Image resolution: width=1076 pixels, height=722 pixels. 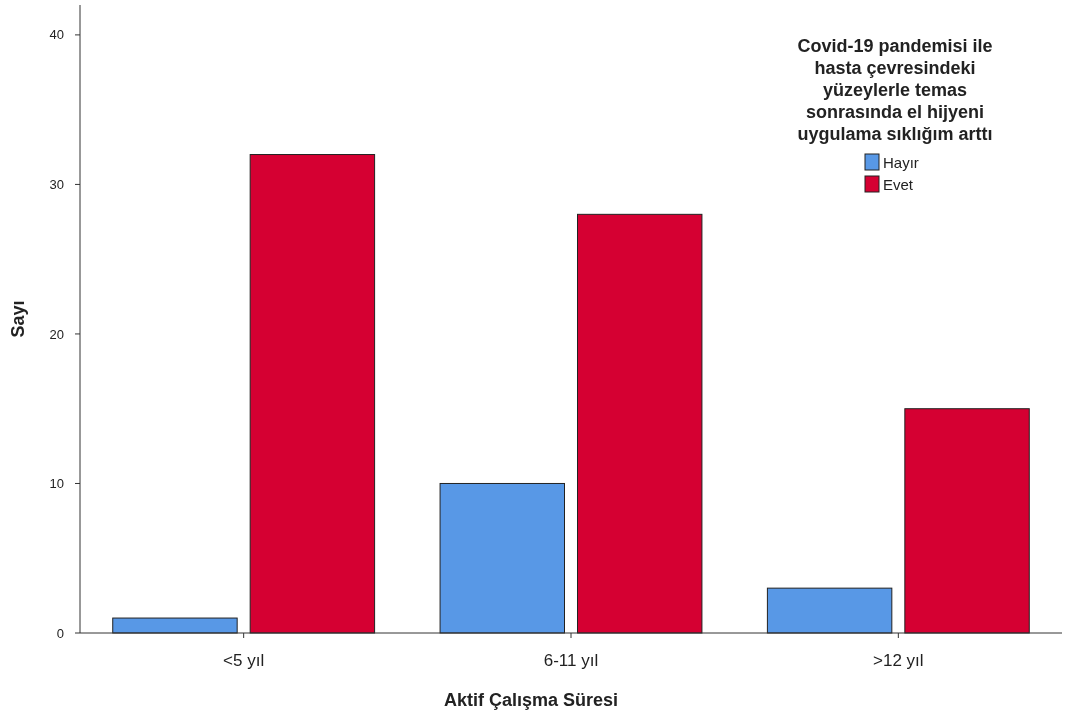 I want to click on y-axis-title: Sayı, so click(x=18, y=319).